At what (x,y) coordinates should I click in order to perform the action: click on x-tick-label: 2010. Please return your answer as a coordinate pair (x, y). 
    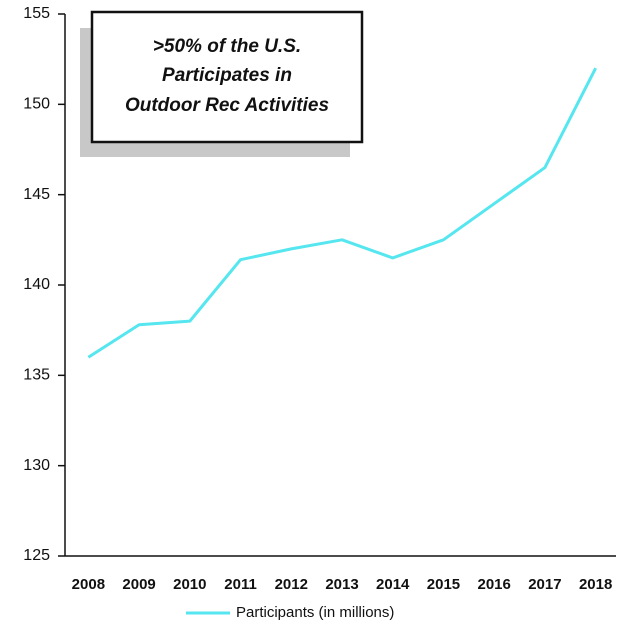
    Looking at the image, I should click on (189, 584).